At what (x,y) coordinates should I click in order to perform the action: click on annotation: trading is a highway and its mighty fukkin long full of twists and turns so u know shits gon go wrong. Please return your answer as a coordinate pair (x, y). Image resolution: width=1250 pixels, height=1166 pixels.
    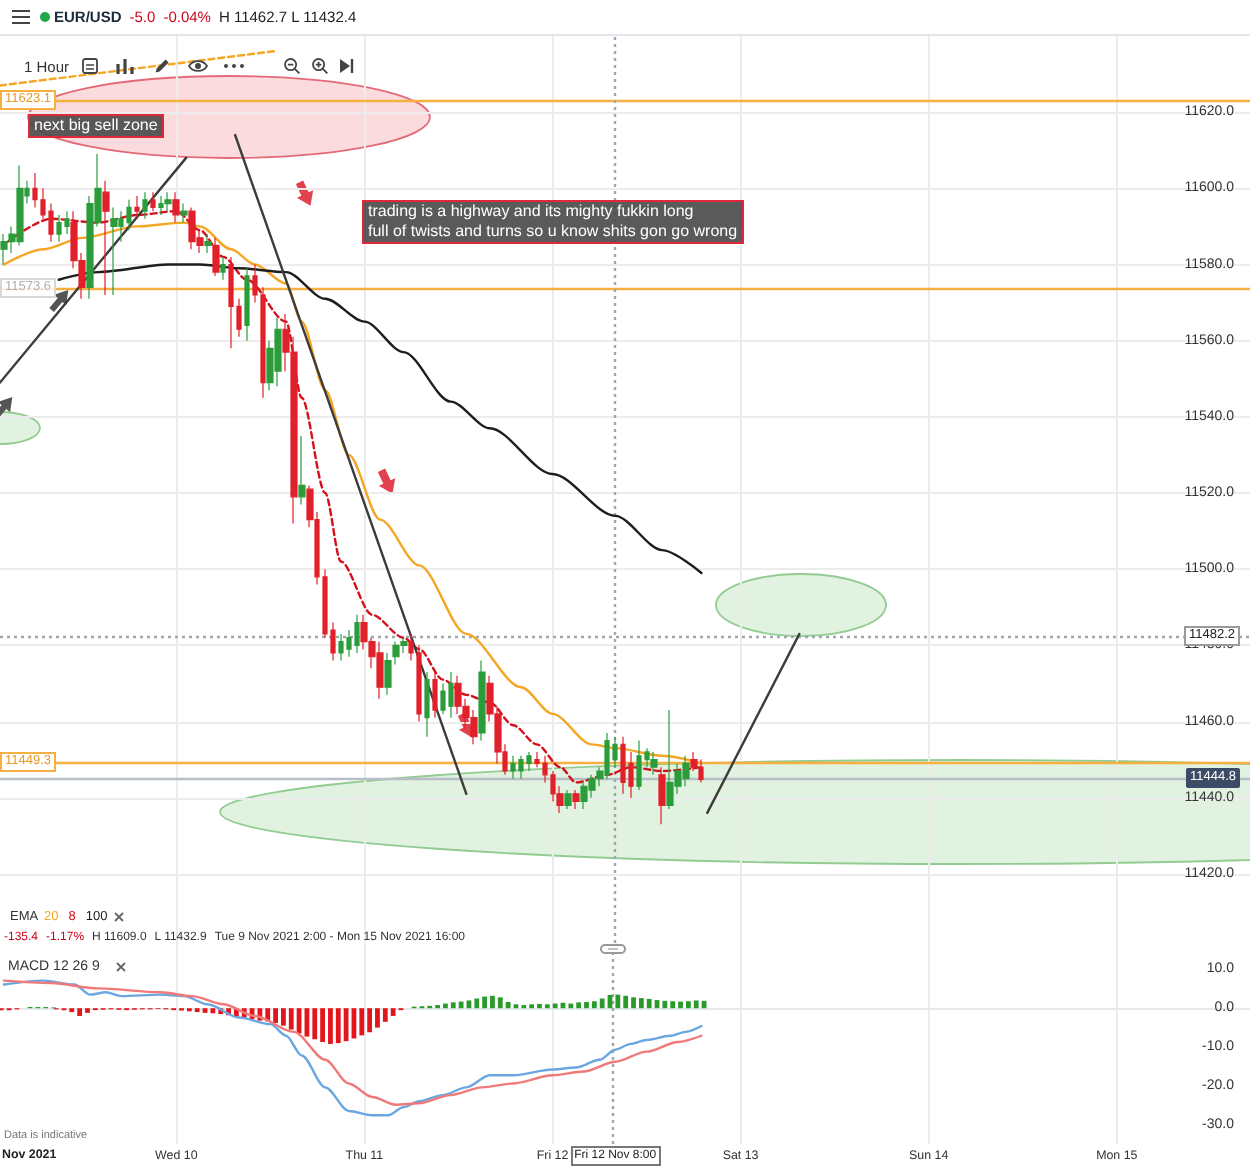
    Looking at the image, I should click on (553, 222).